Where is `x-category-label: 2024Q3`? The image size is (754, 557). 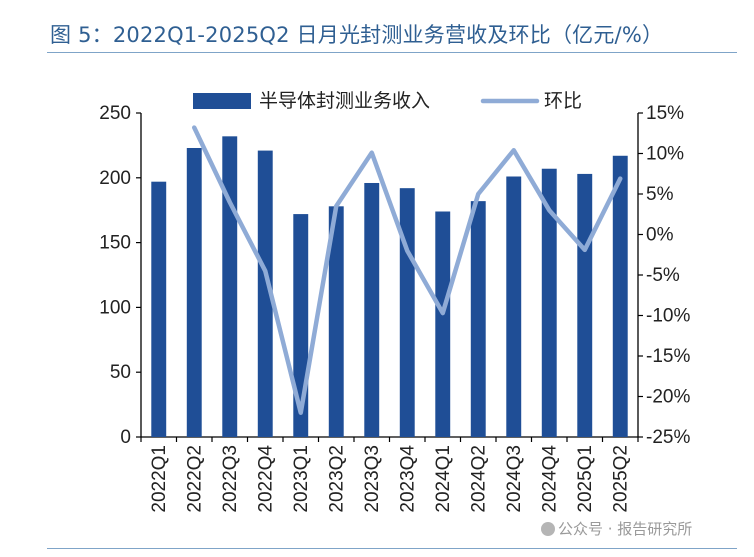
x-category-label: 2024Q3 is located at coordinates (514, 479).